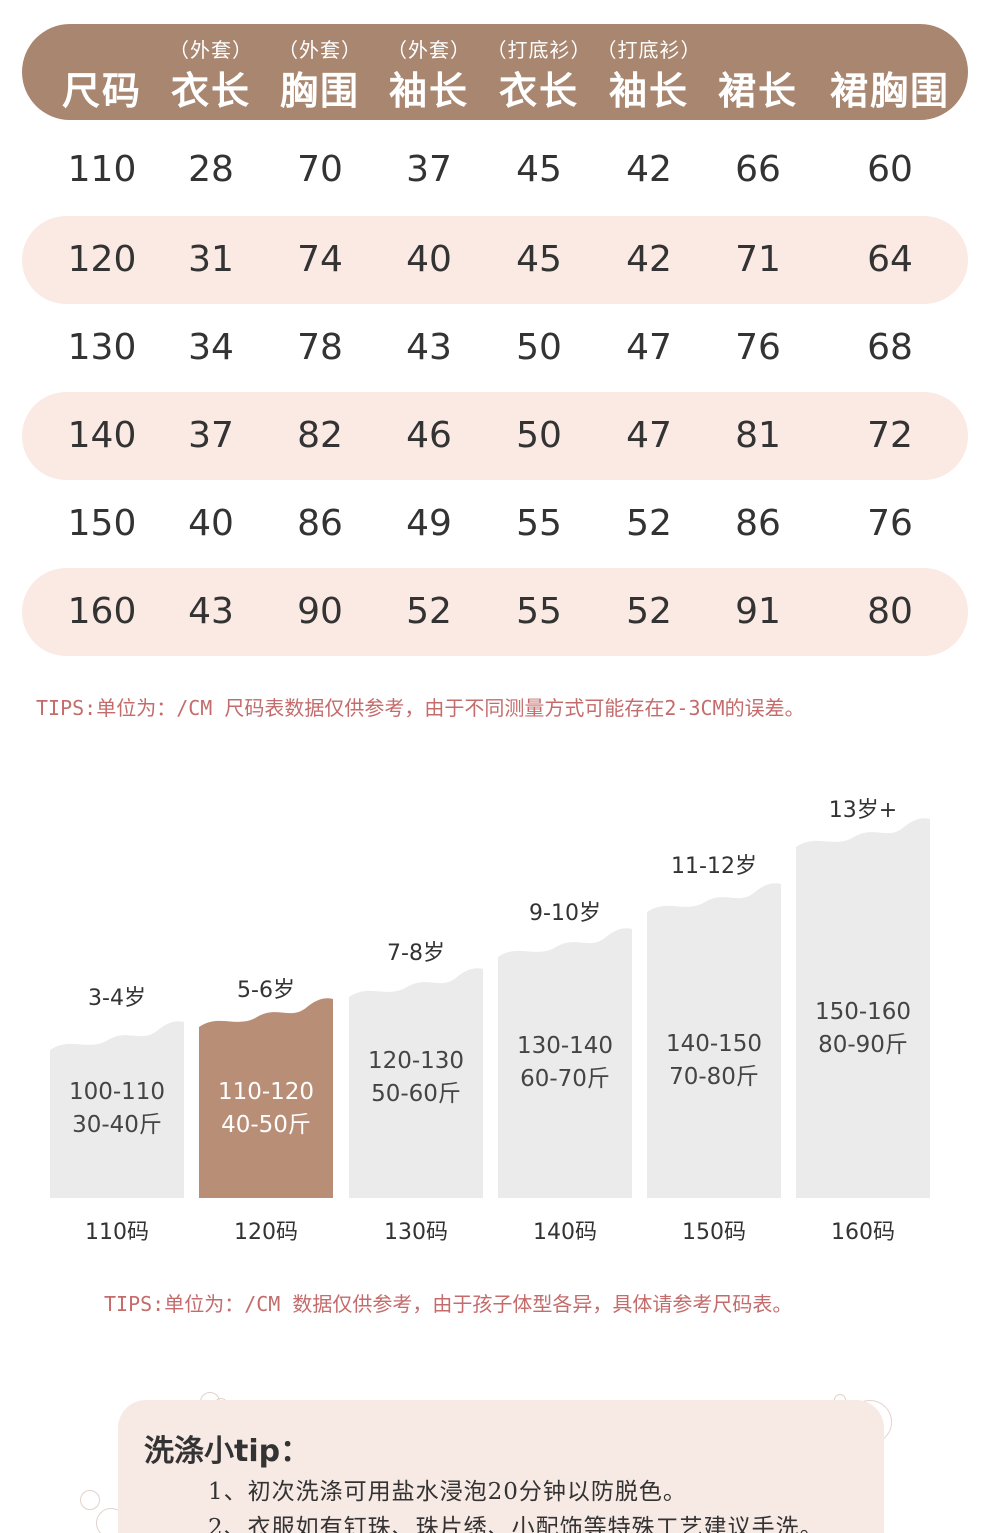  What do you see at coordinates (890, 347) in the screenshot?
I see `table-cell: 68` at bounding box center [890, 347].